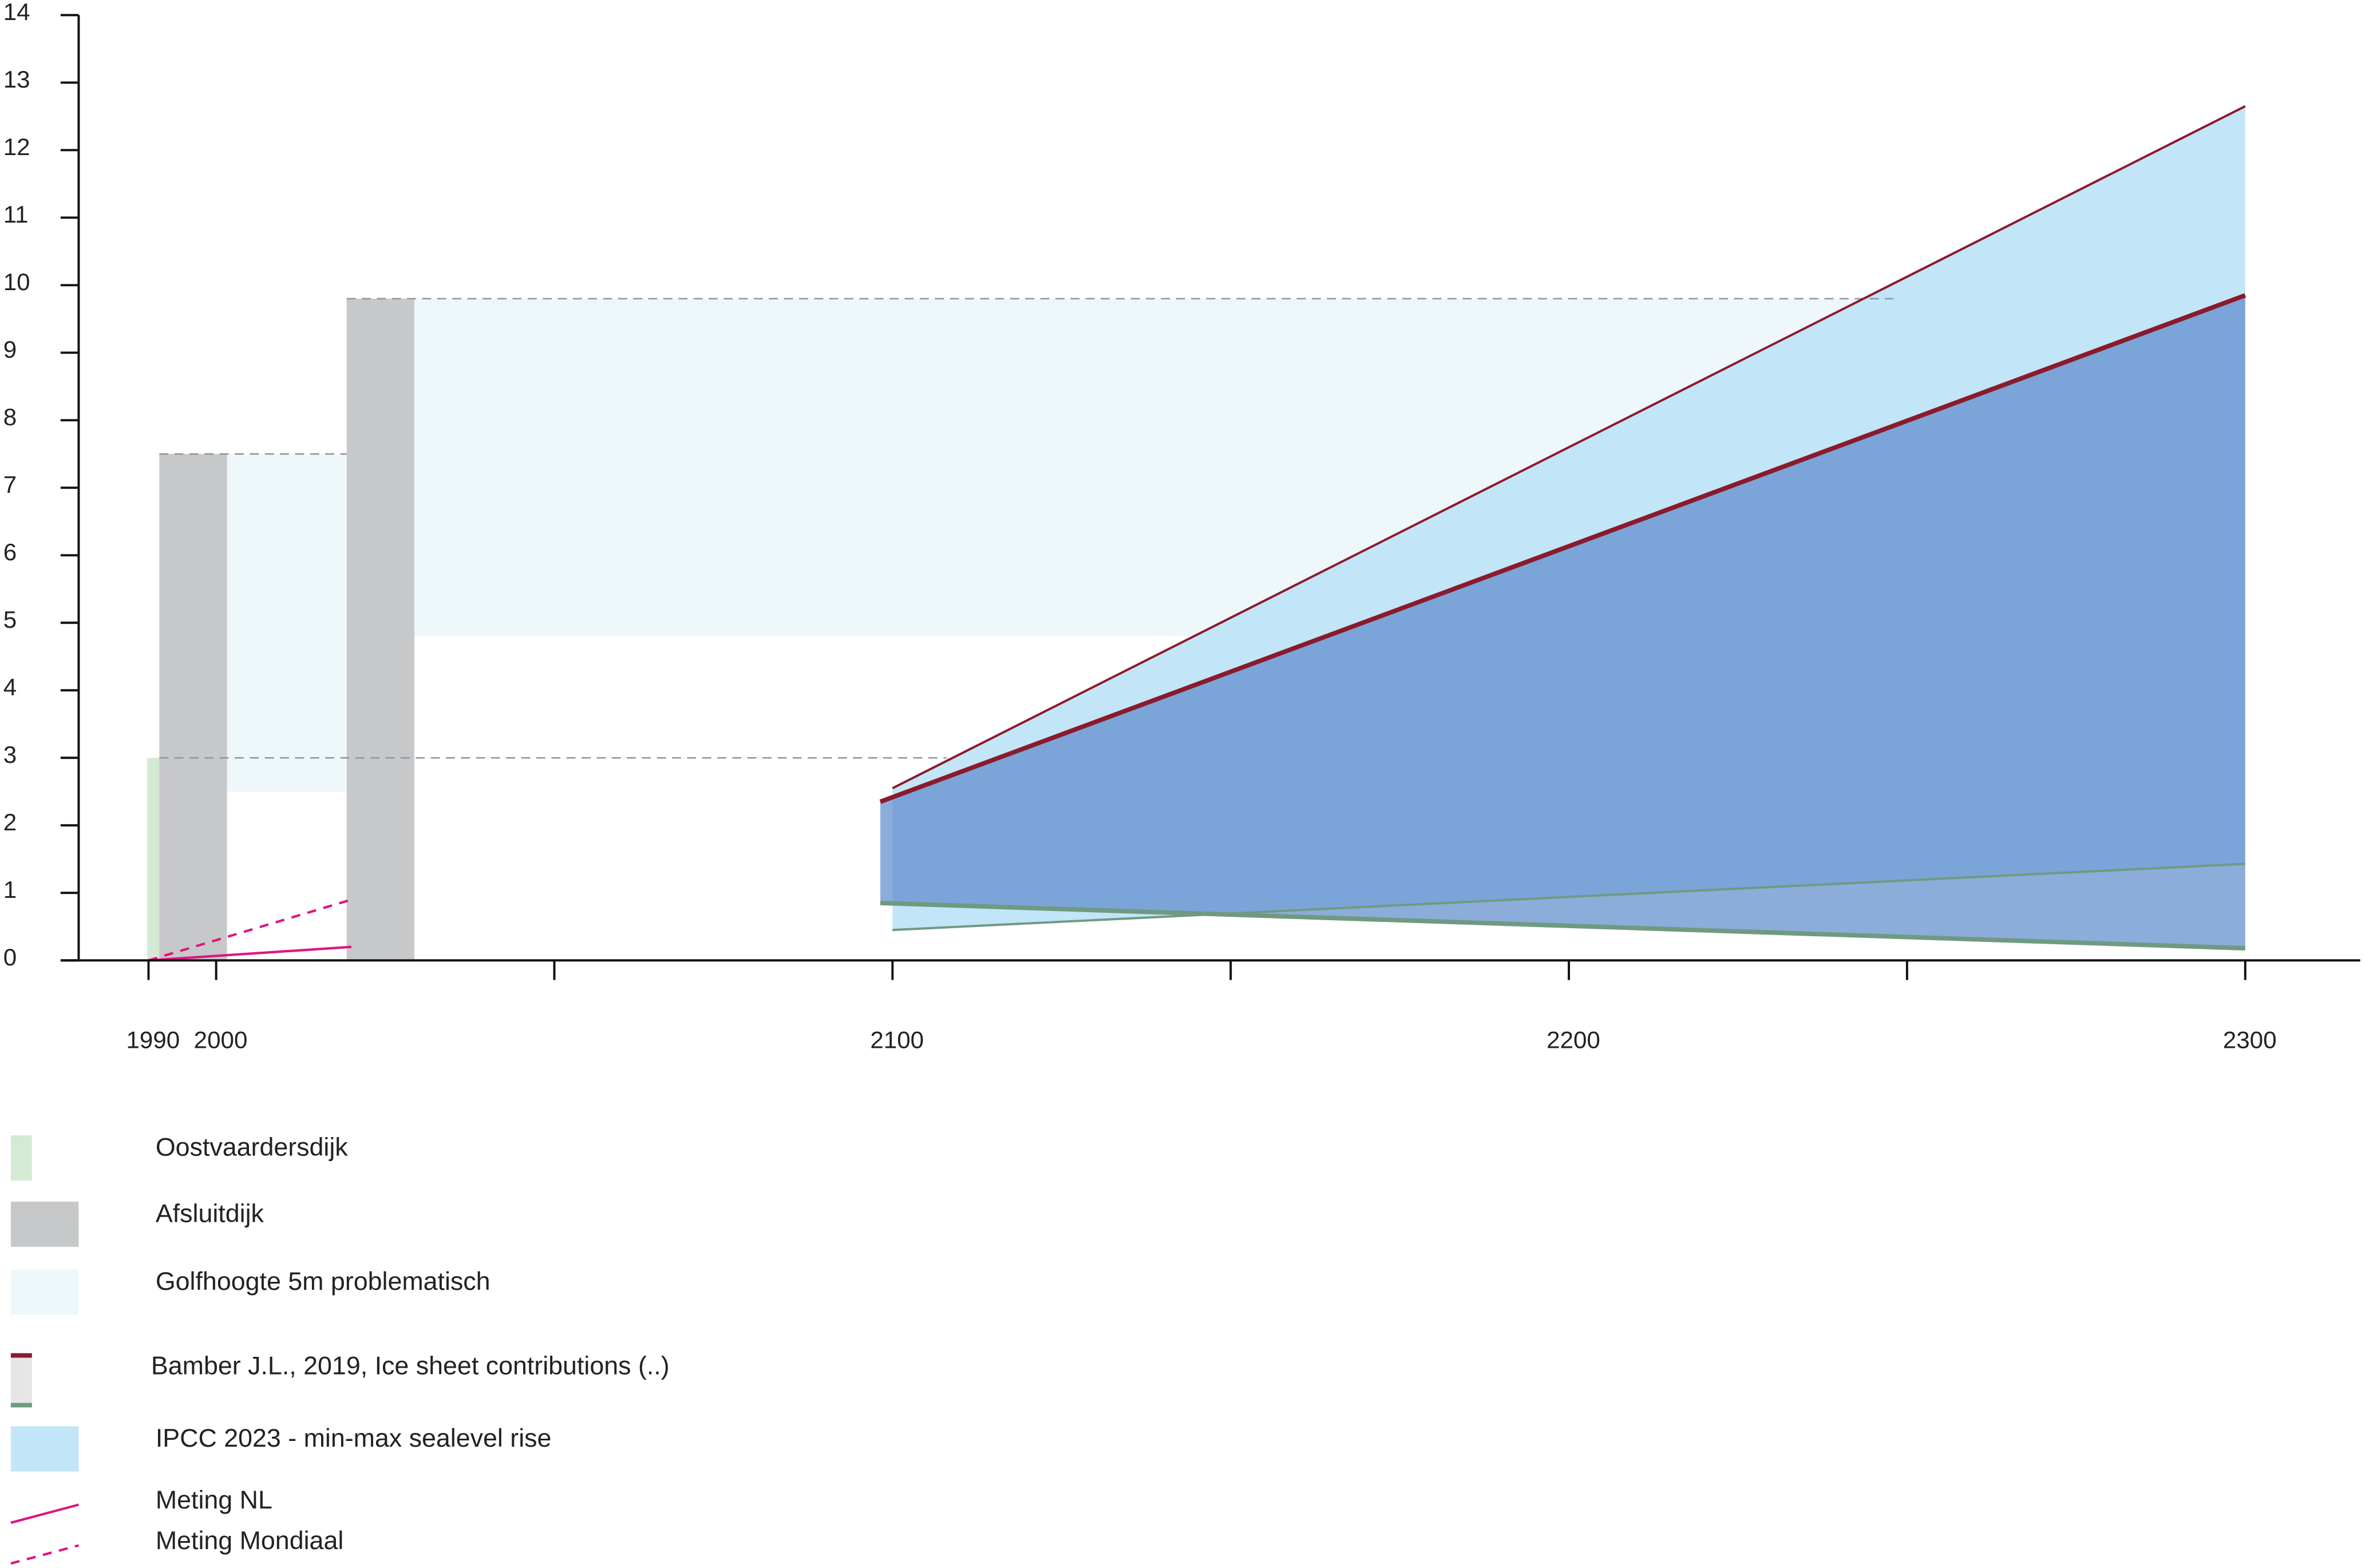 Image resolution: width=2365 pixels, height=1568 pixels. I want to click on x-tick-label: 2200, so click(1573, 1040).